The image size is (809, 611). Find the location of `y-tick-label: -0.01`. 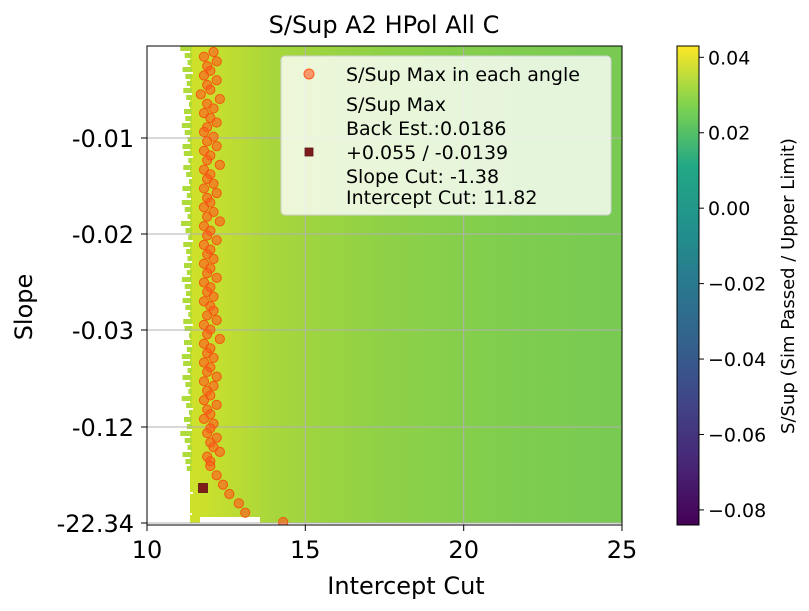

y-tick-label: -0.01 is located at coordinates (103, 139).